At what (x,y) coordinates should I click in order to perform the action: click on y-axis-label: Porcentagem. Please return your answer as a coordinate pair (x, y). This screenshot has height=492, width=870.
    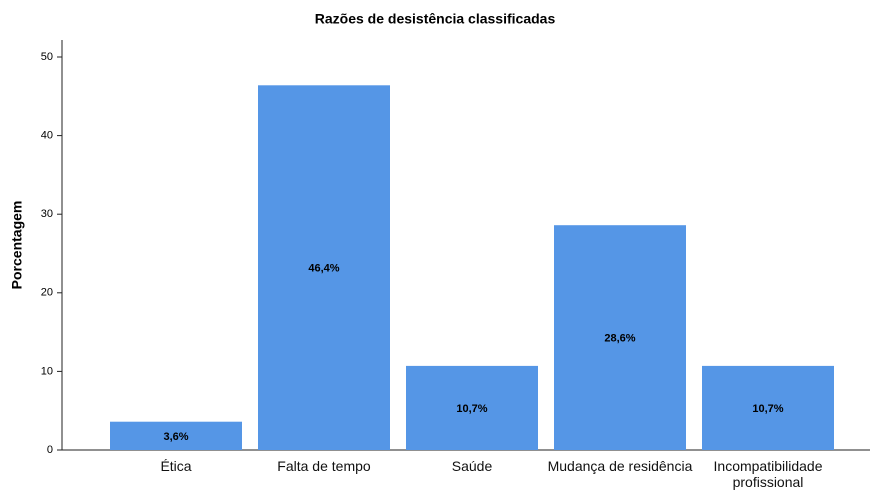
    Looking at the image, I should click on (17, 245).